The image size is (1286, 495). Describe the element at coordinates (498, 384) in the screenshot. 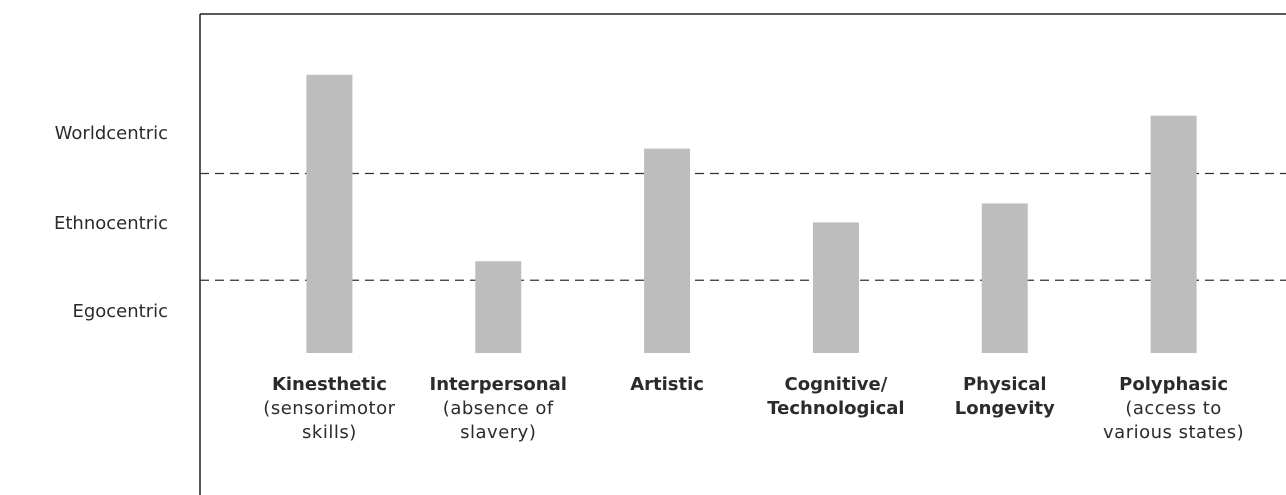

I see `x-tick-label: Interpersonal` at that location.